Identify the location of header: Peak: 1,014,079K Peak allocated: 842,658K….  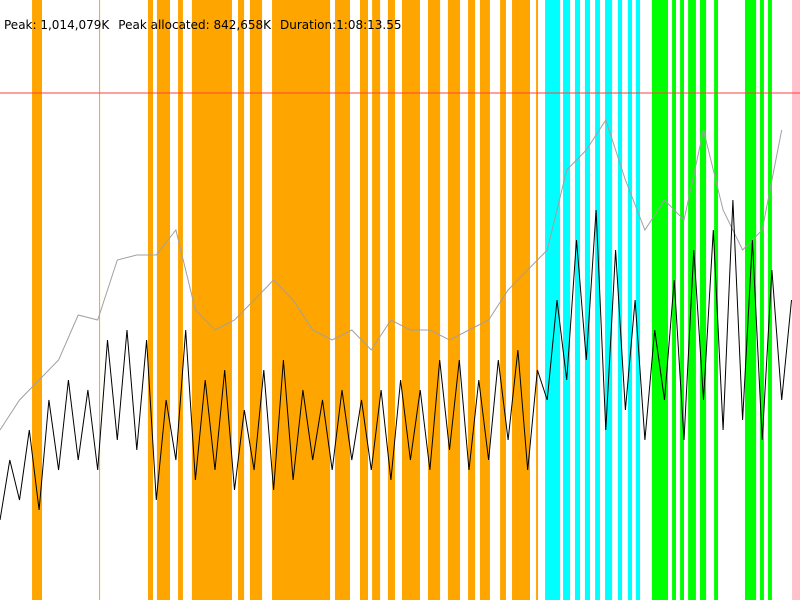
(207, 18).